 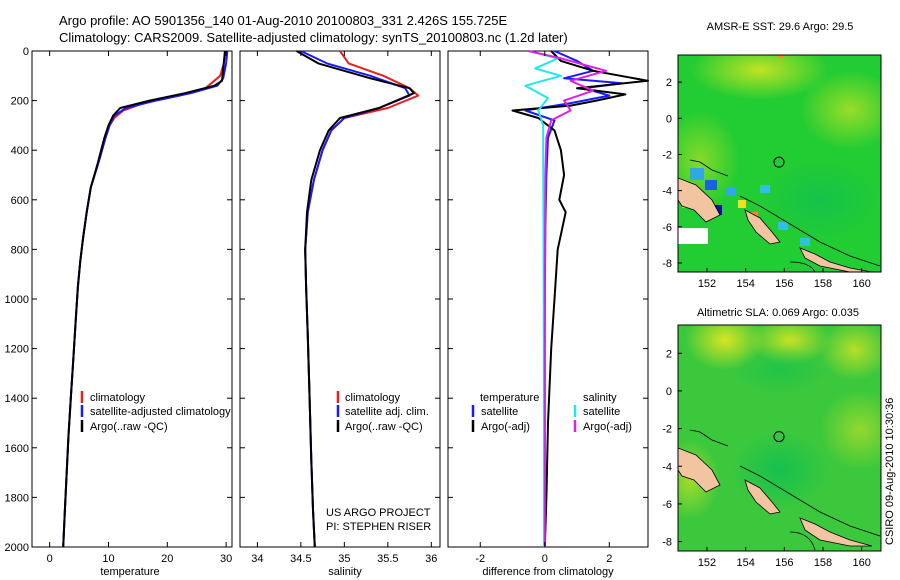 I want to click on credit-project: US ARGO PROJECT, so click(x=378, y=513).